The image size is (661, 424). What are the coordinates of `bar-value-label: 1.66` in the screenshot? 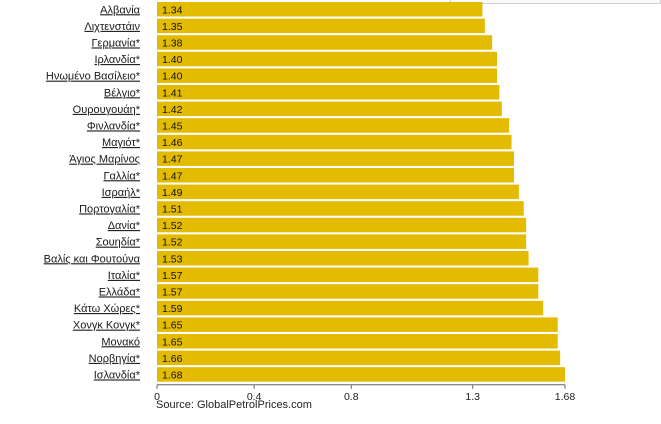 It's located at (172, 359).